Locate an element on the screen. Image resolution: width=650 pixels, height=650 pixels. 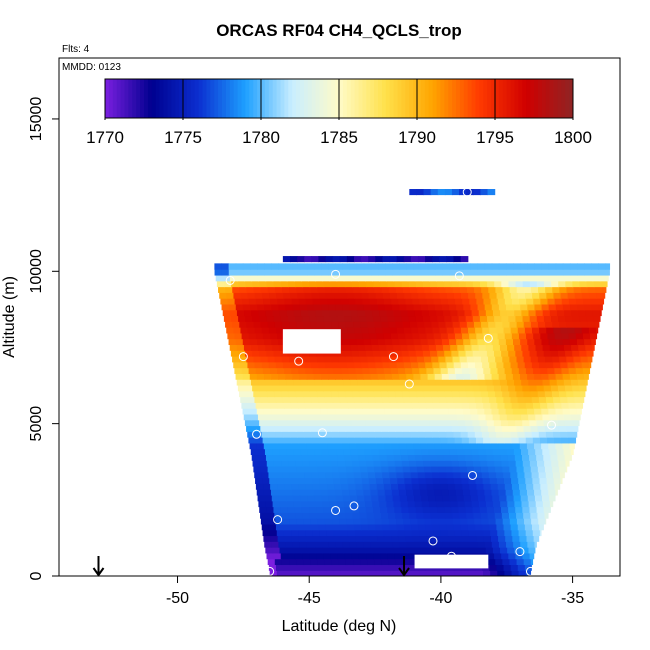
y-axis-label: Altitude (m) is located at coordinates (9, 317).